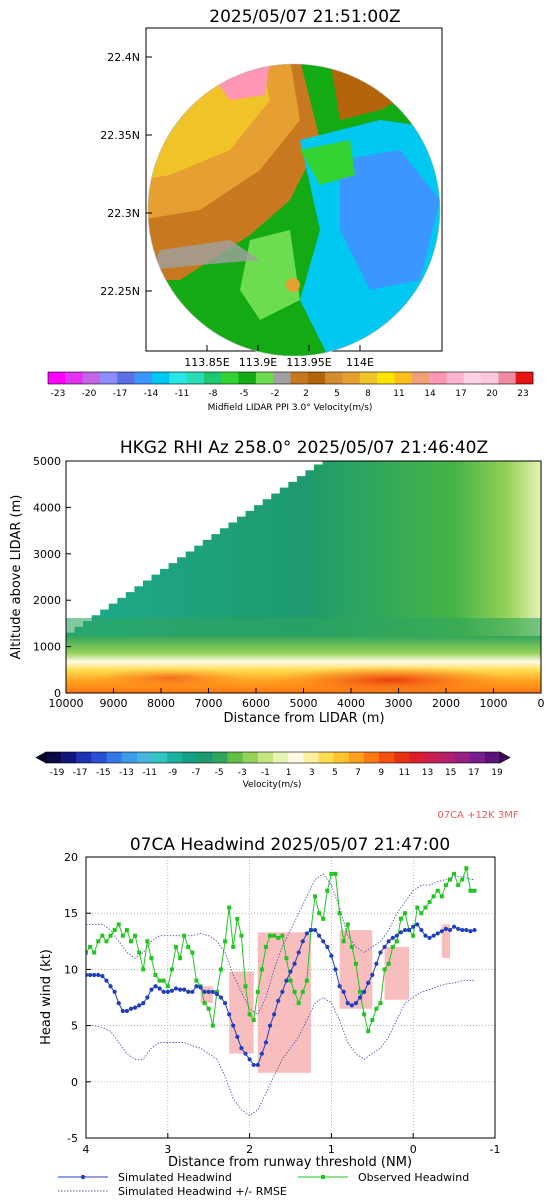 This screenshot has width=550, height=1201. I want to click on ppi-colorbar: -23 -20 -17 -14 -11 -8 -5 -2 2 5 8 11 14 17 20 23, so click(290, 385).